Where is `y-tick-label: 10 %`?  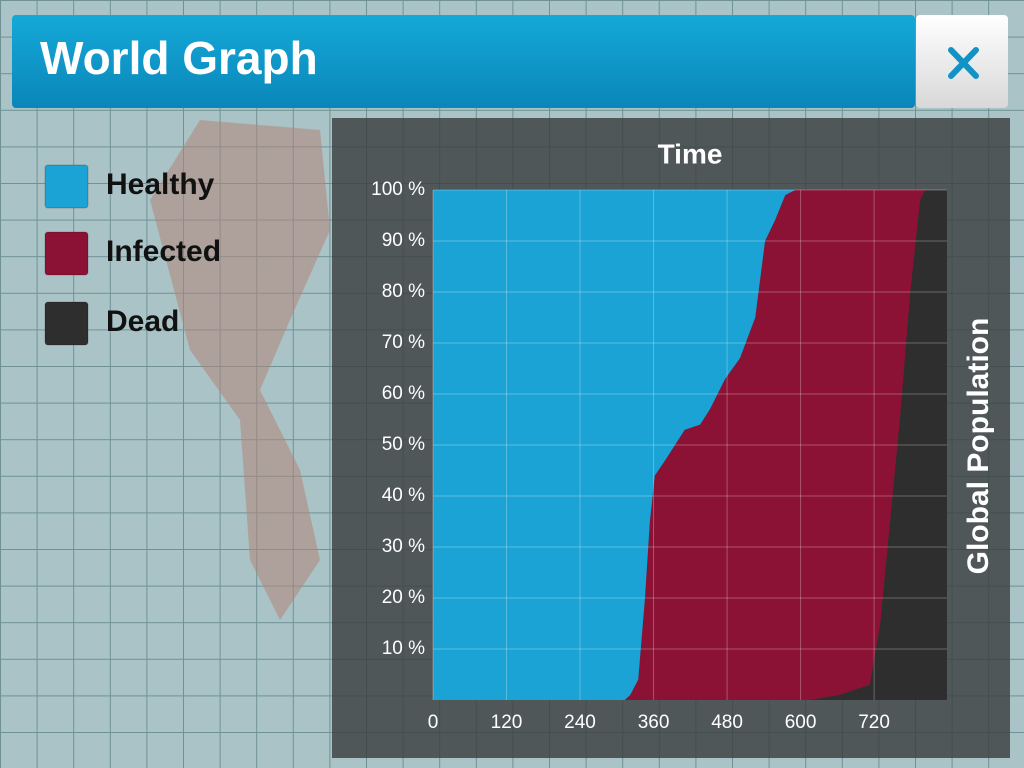
y-tick-label: 10 % is located at coordinates (403, 648).